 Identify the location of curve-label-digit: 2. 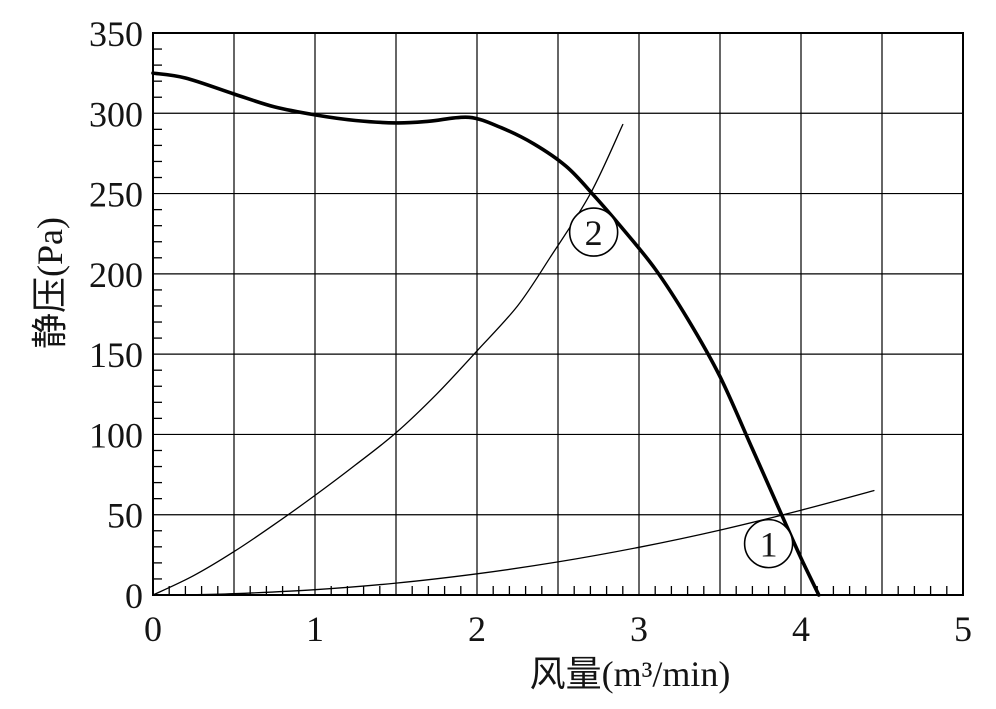
(594, 233).